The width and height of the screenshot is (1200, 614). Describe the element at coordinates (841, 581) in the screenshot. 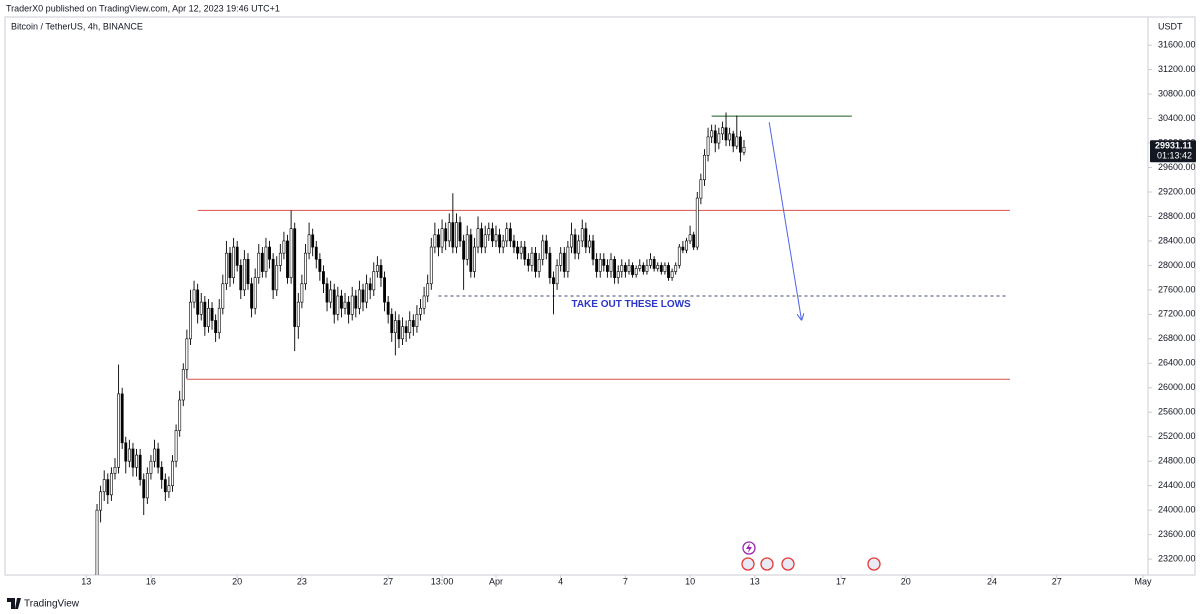

I see `x-tick-label: 17` at that location.